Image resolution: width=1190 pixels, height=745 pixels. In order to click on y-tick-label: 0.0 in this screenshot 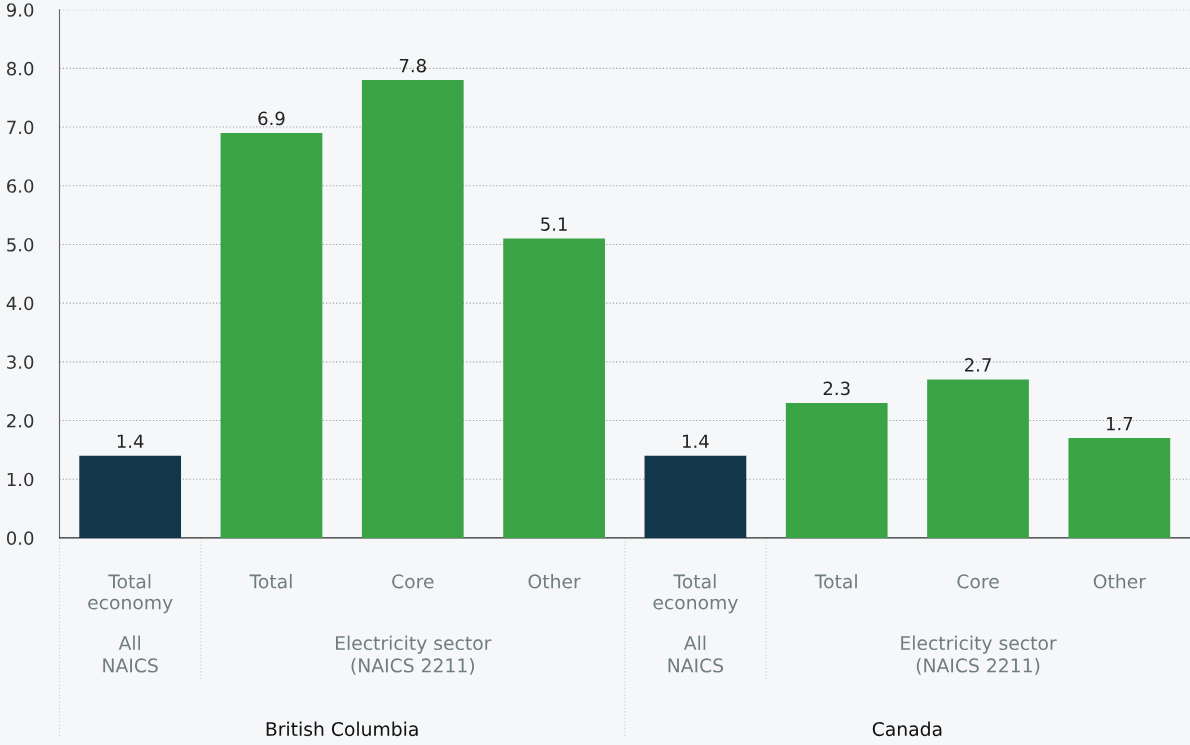, I will do `click(20, 538)`.